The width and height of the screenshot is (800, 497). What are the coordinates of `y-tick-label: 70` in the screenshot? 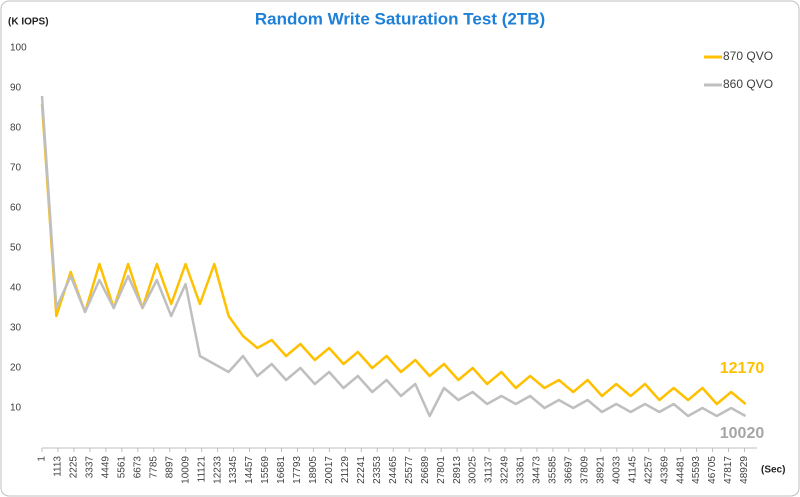 It's located at (16, 168).